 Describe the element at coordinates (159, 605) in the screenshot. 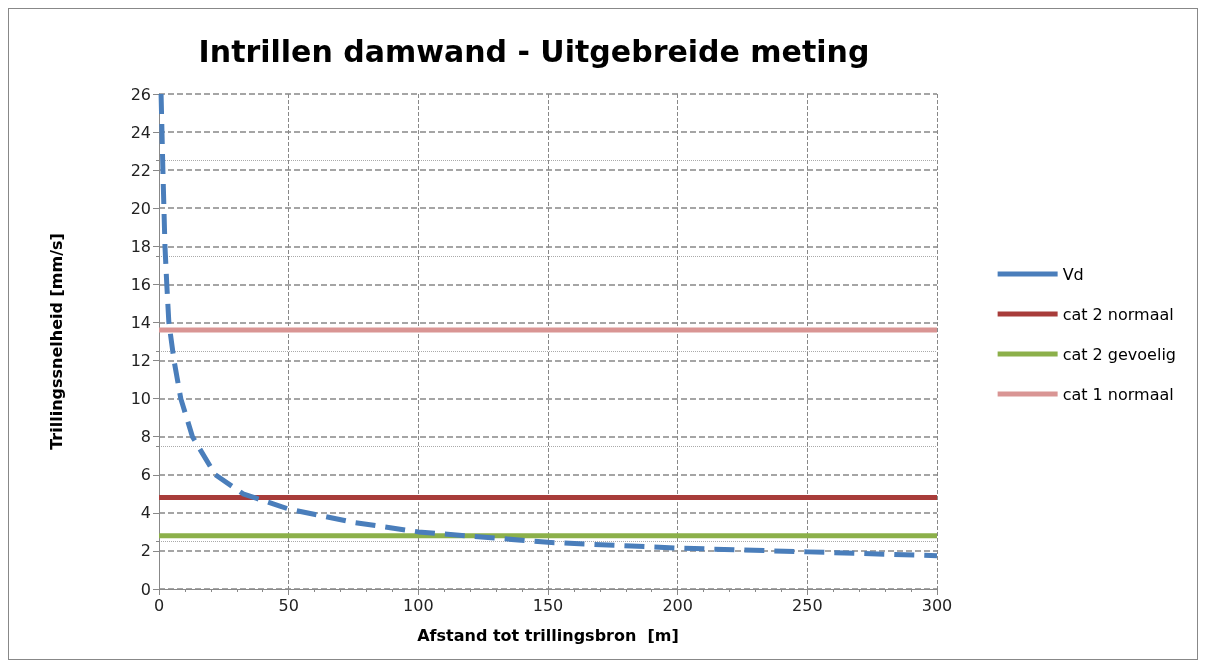

I see `x-tick-label: 0` at that location.